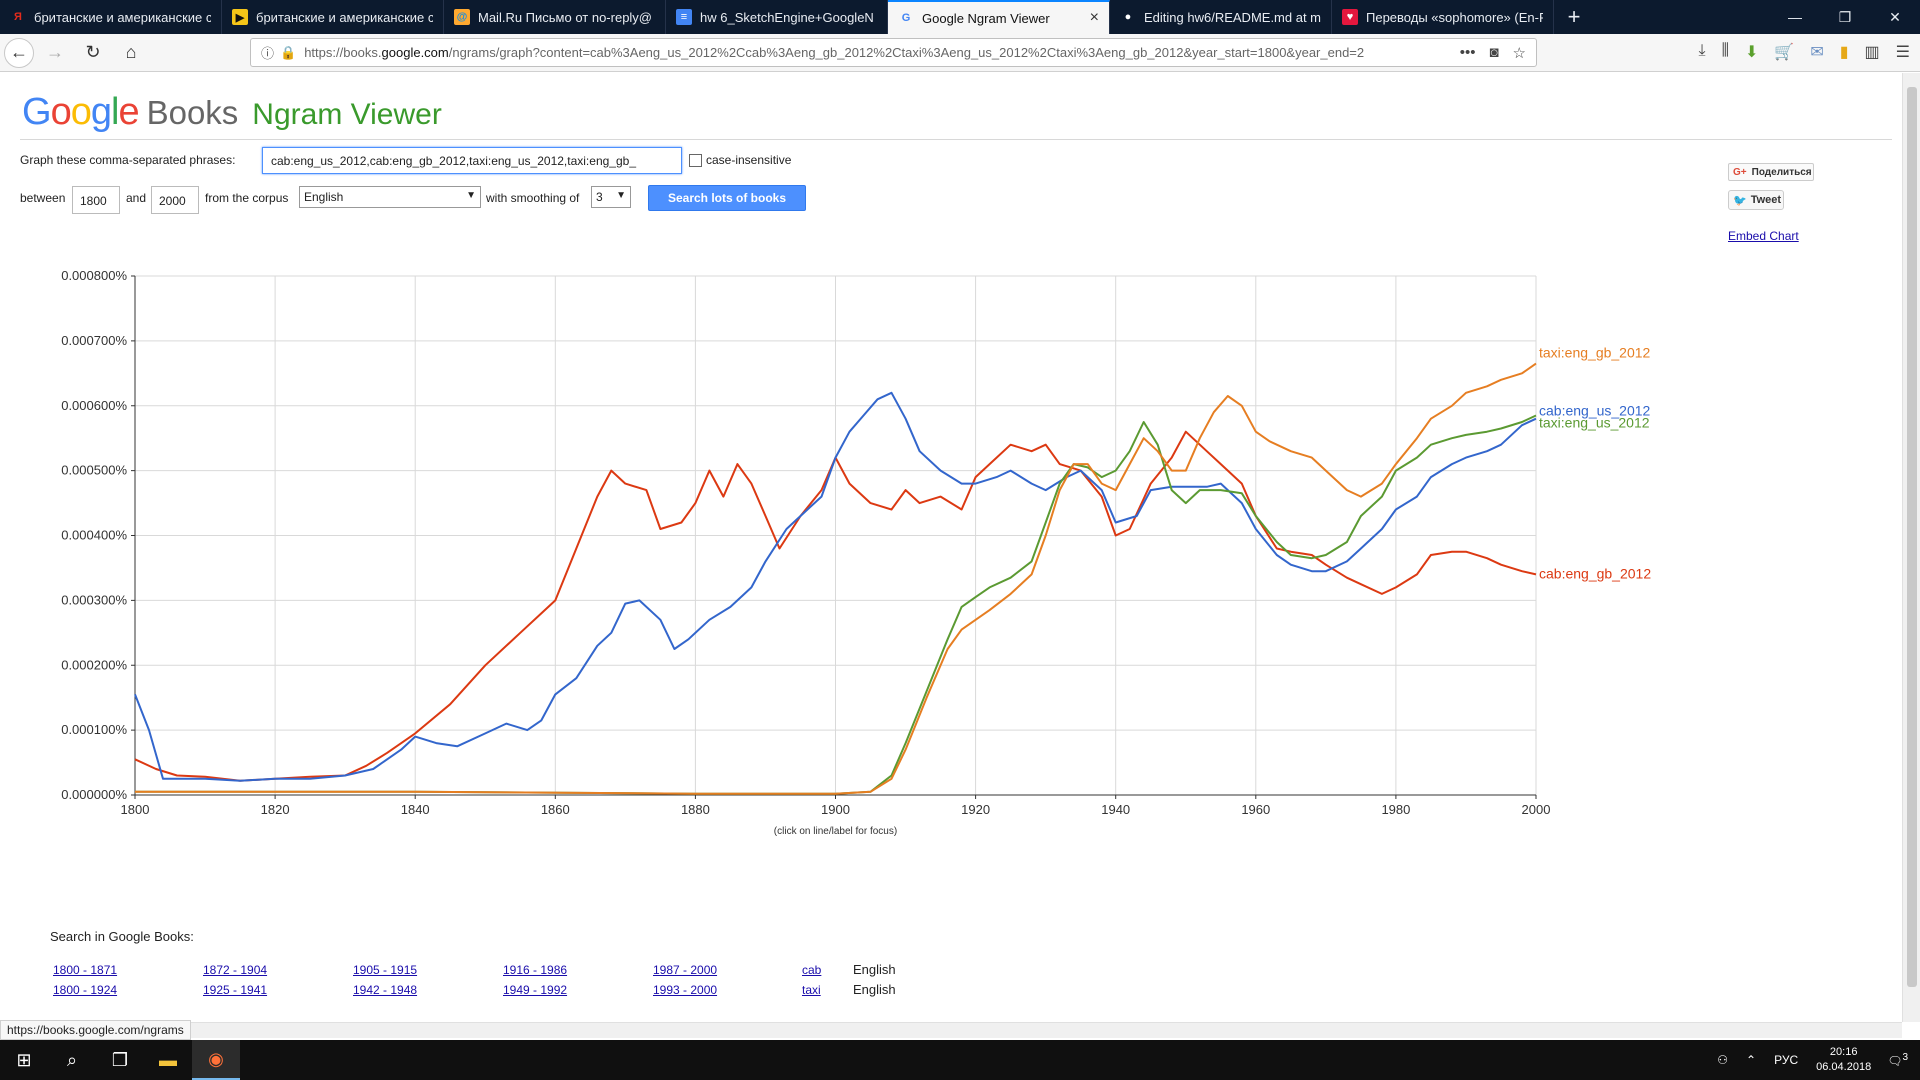 The height and width of the screenshot is (1080, 1920). What do you see at coordinates (93, 52) in the screenshot?
I see `reload-button: ↻` at bounding box center [93, 52].